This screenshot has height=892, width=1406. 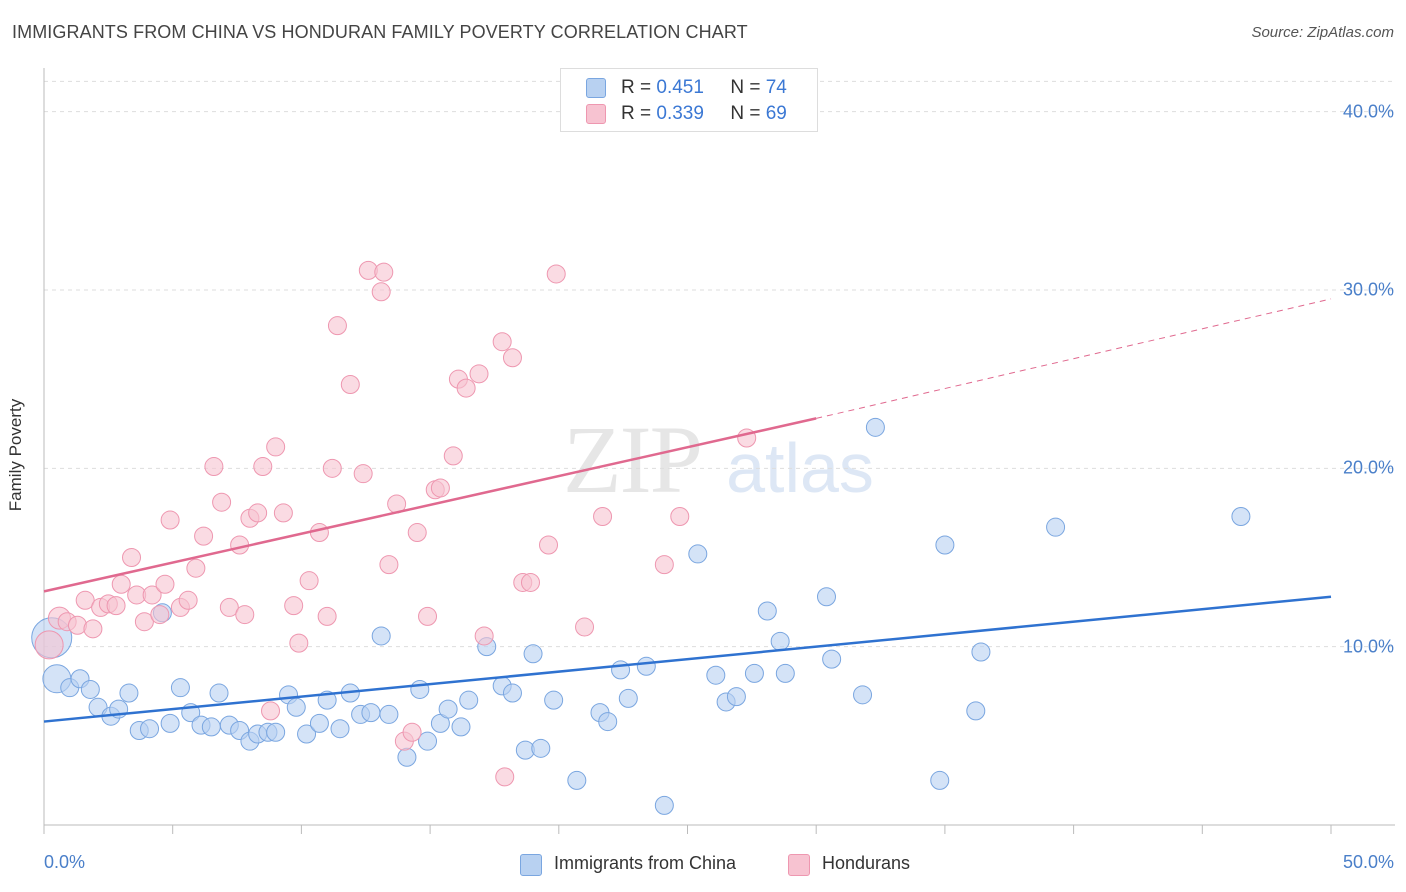 What do you see at coordinates (1368, 862) in the screenshot?
I see `x-tick-label-max: 50.0%` at bounding box center [1368, 862].